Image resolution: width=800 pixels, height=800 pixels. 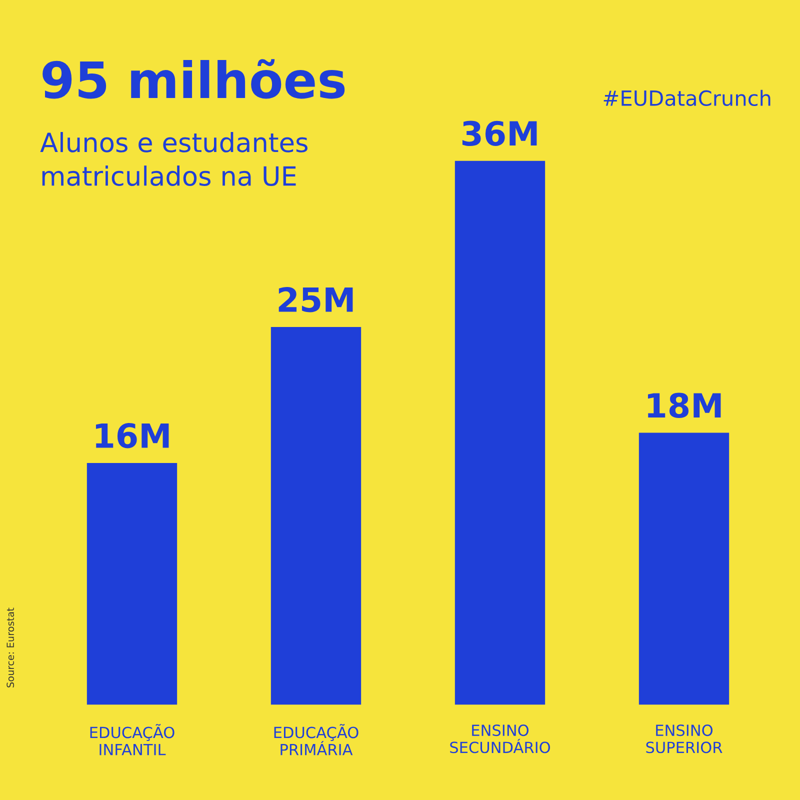 What do you see at coordinates (174, 159) in the screenshot?
I see `chart-subtitle: Alunos e estudantes matriculados na UE` at bounding box center [174, 159].